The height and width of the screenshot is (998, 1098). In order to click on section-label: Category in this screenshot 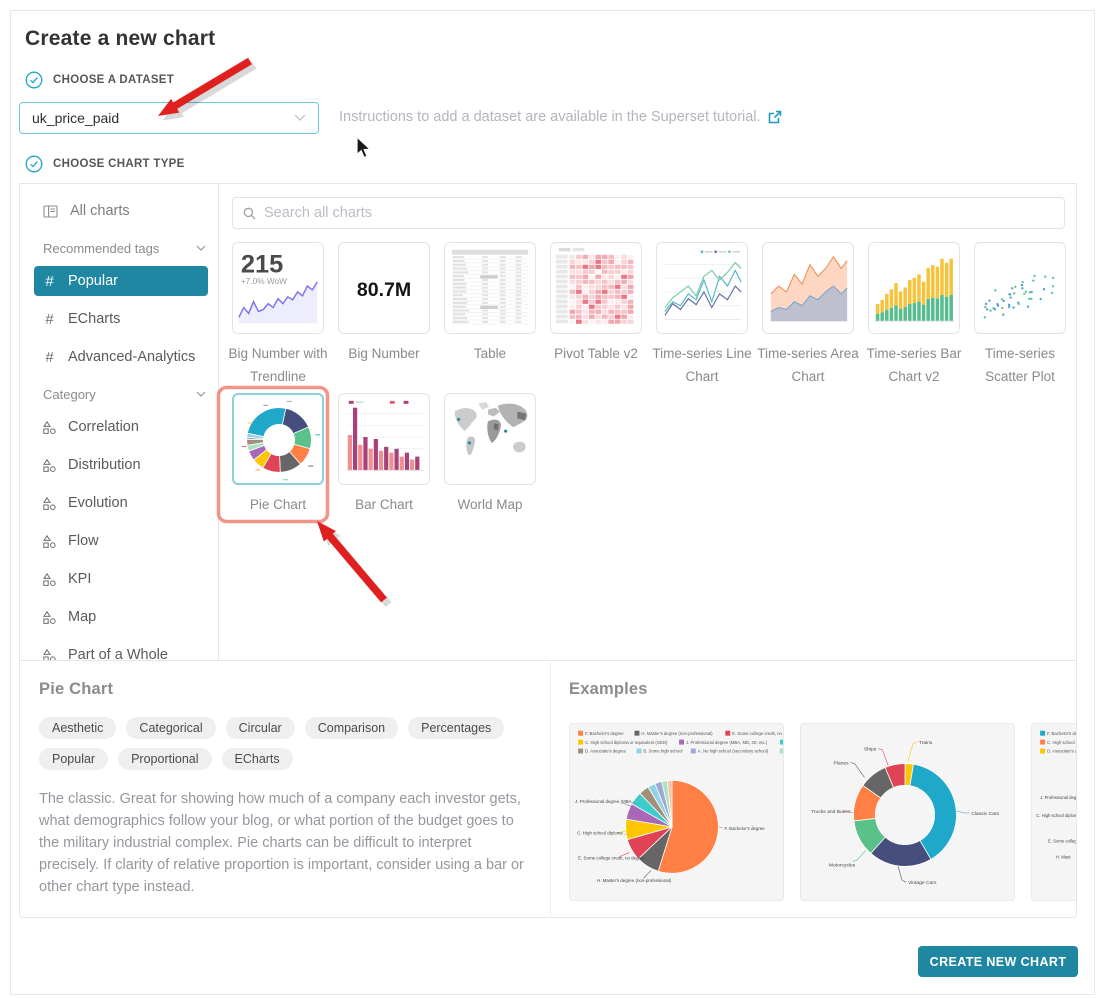, I will do `click(69, 394)`.